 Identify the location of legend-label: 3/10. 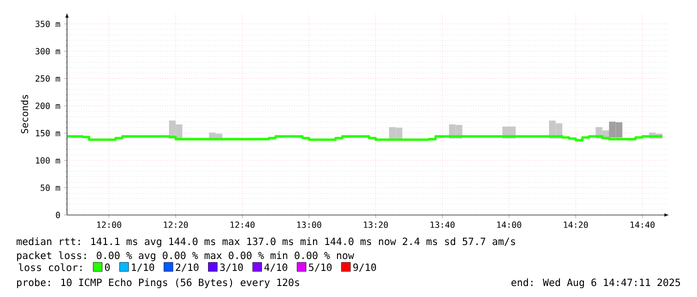
(231, 267).